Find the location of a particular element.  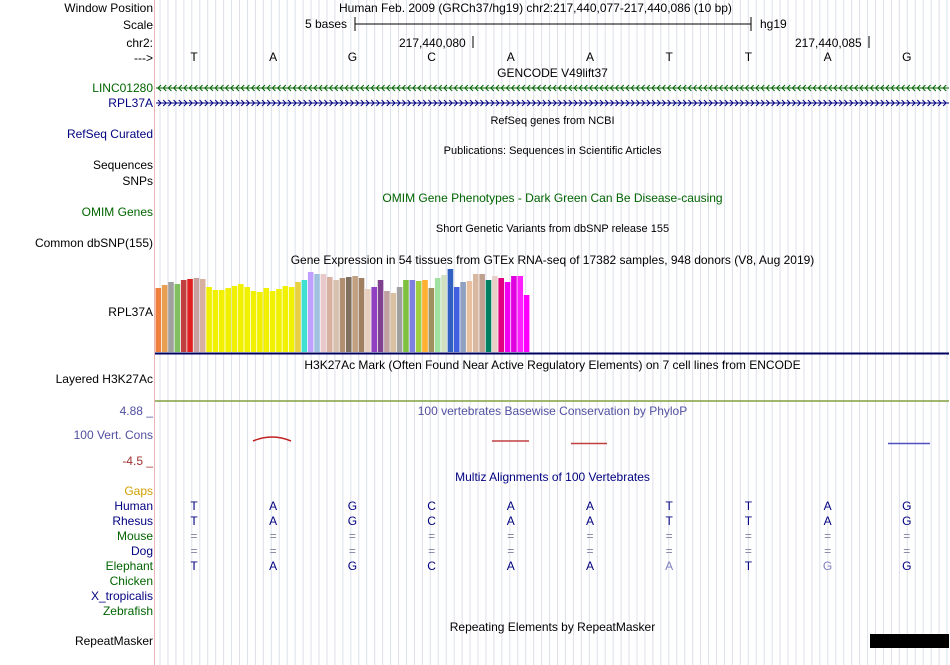

gencode-track-title: GENCODE V49lift37 is located at coordinates (552, 73).